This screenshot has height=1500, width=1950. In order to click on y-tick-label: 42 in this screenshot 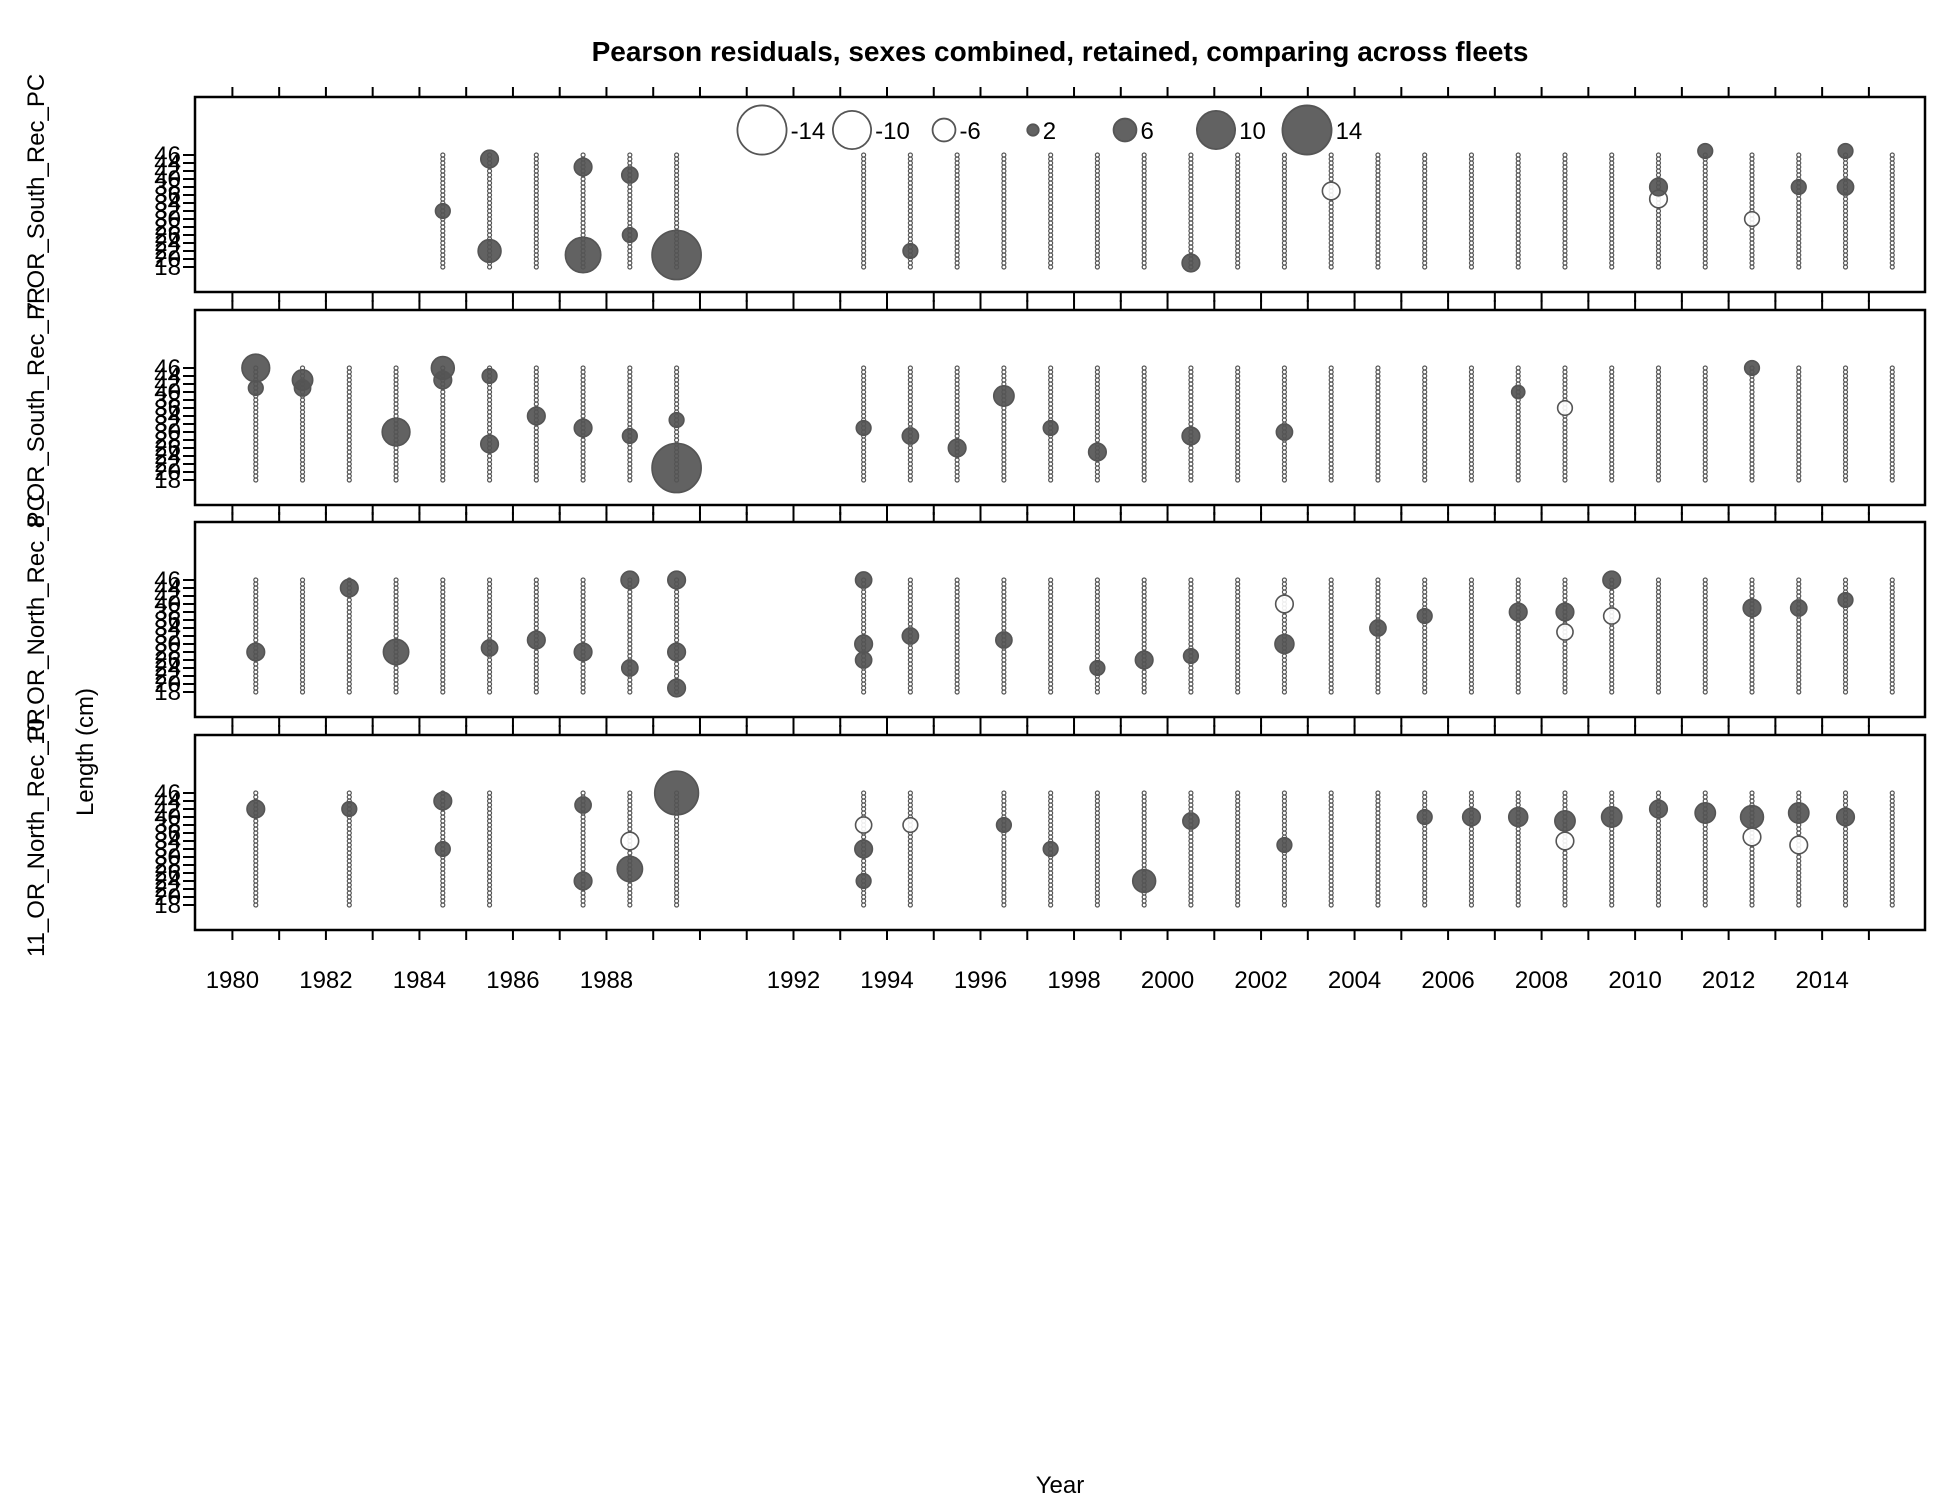, I will do `click(167, 384)`.